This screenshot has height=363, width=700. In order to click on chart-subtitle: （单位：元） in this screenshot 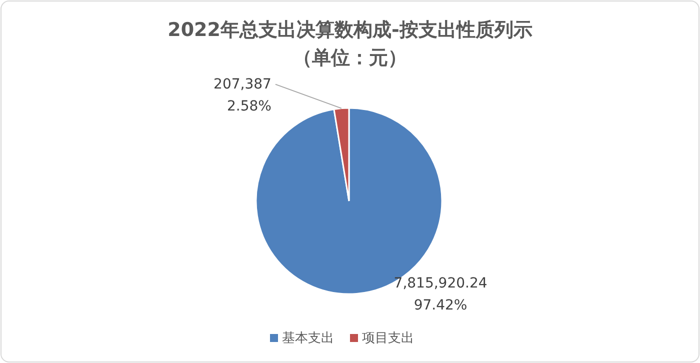, I will do `click(350, 58)`.